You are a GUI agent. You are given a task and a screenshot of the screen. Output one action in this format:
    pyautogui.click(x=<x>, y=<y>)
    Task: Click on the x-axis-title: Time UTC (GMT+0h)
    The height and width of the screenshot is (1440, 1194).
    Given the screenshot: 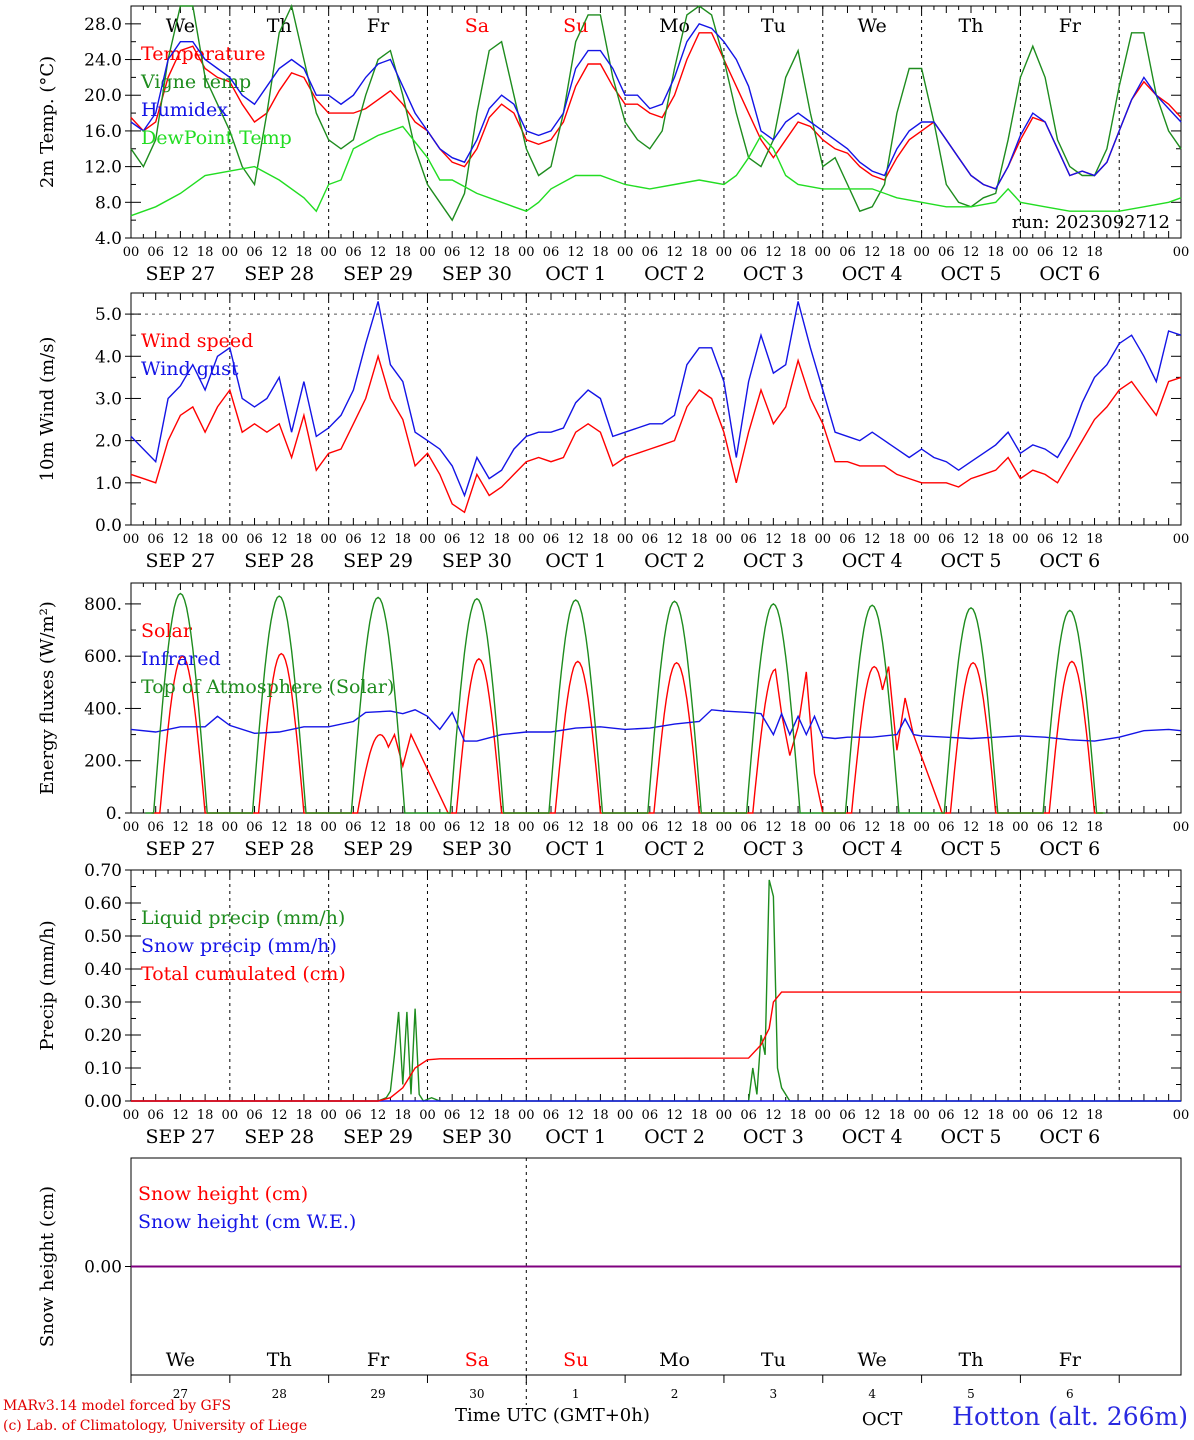 What is the action you would take?
    pyautogui.click(x=552, y=1415)
    